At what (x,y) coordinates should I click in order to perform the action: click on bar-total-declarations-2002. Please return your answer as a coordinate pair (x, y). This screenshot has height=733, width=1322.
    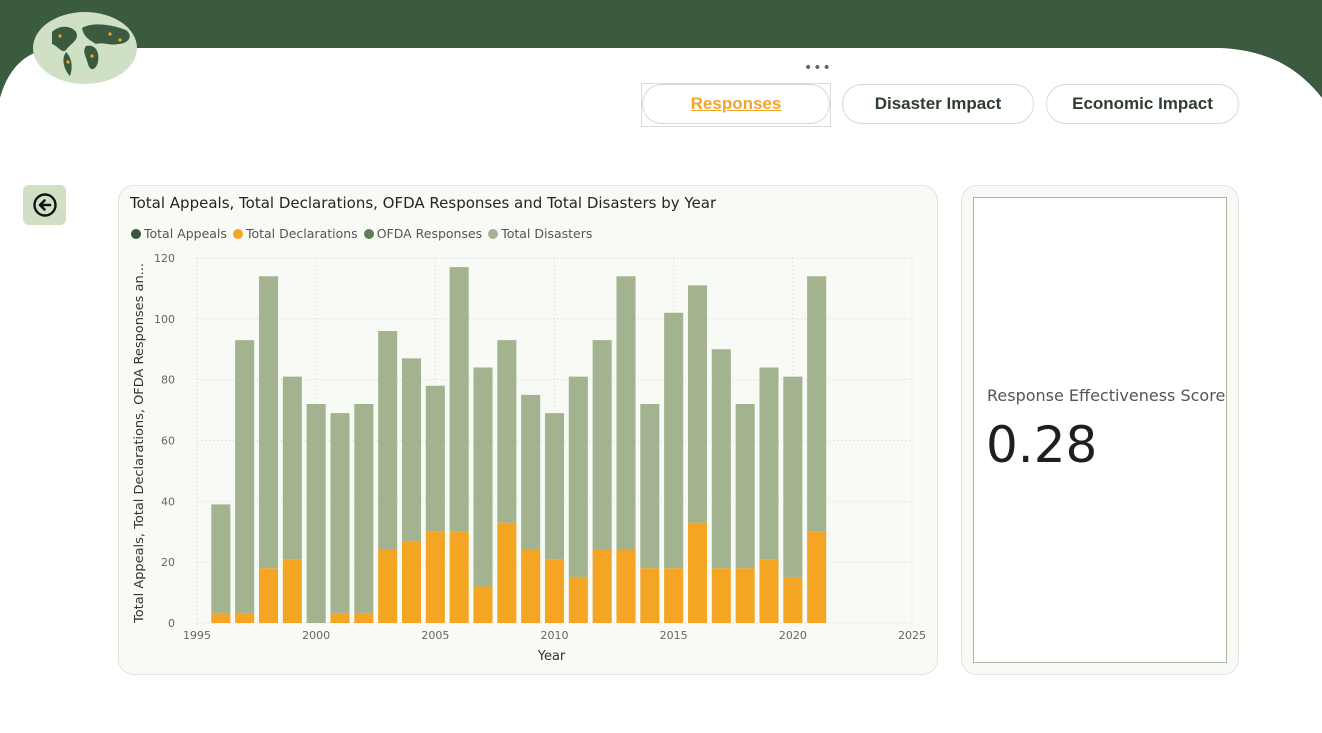
    Looking at the image, I should click on (364, 618).